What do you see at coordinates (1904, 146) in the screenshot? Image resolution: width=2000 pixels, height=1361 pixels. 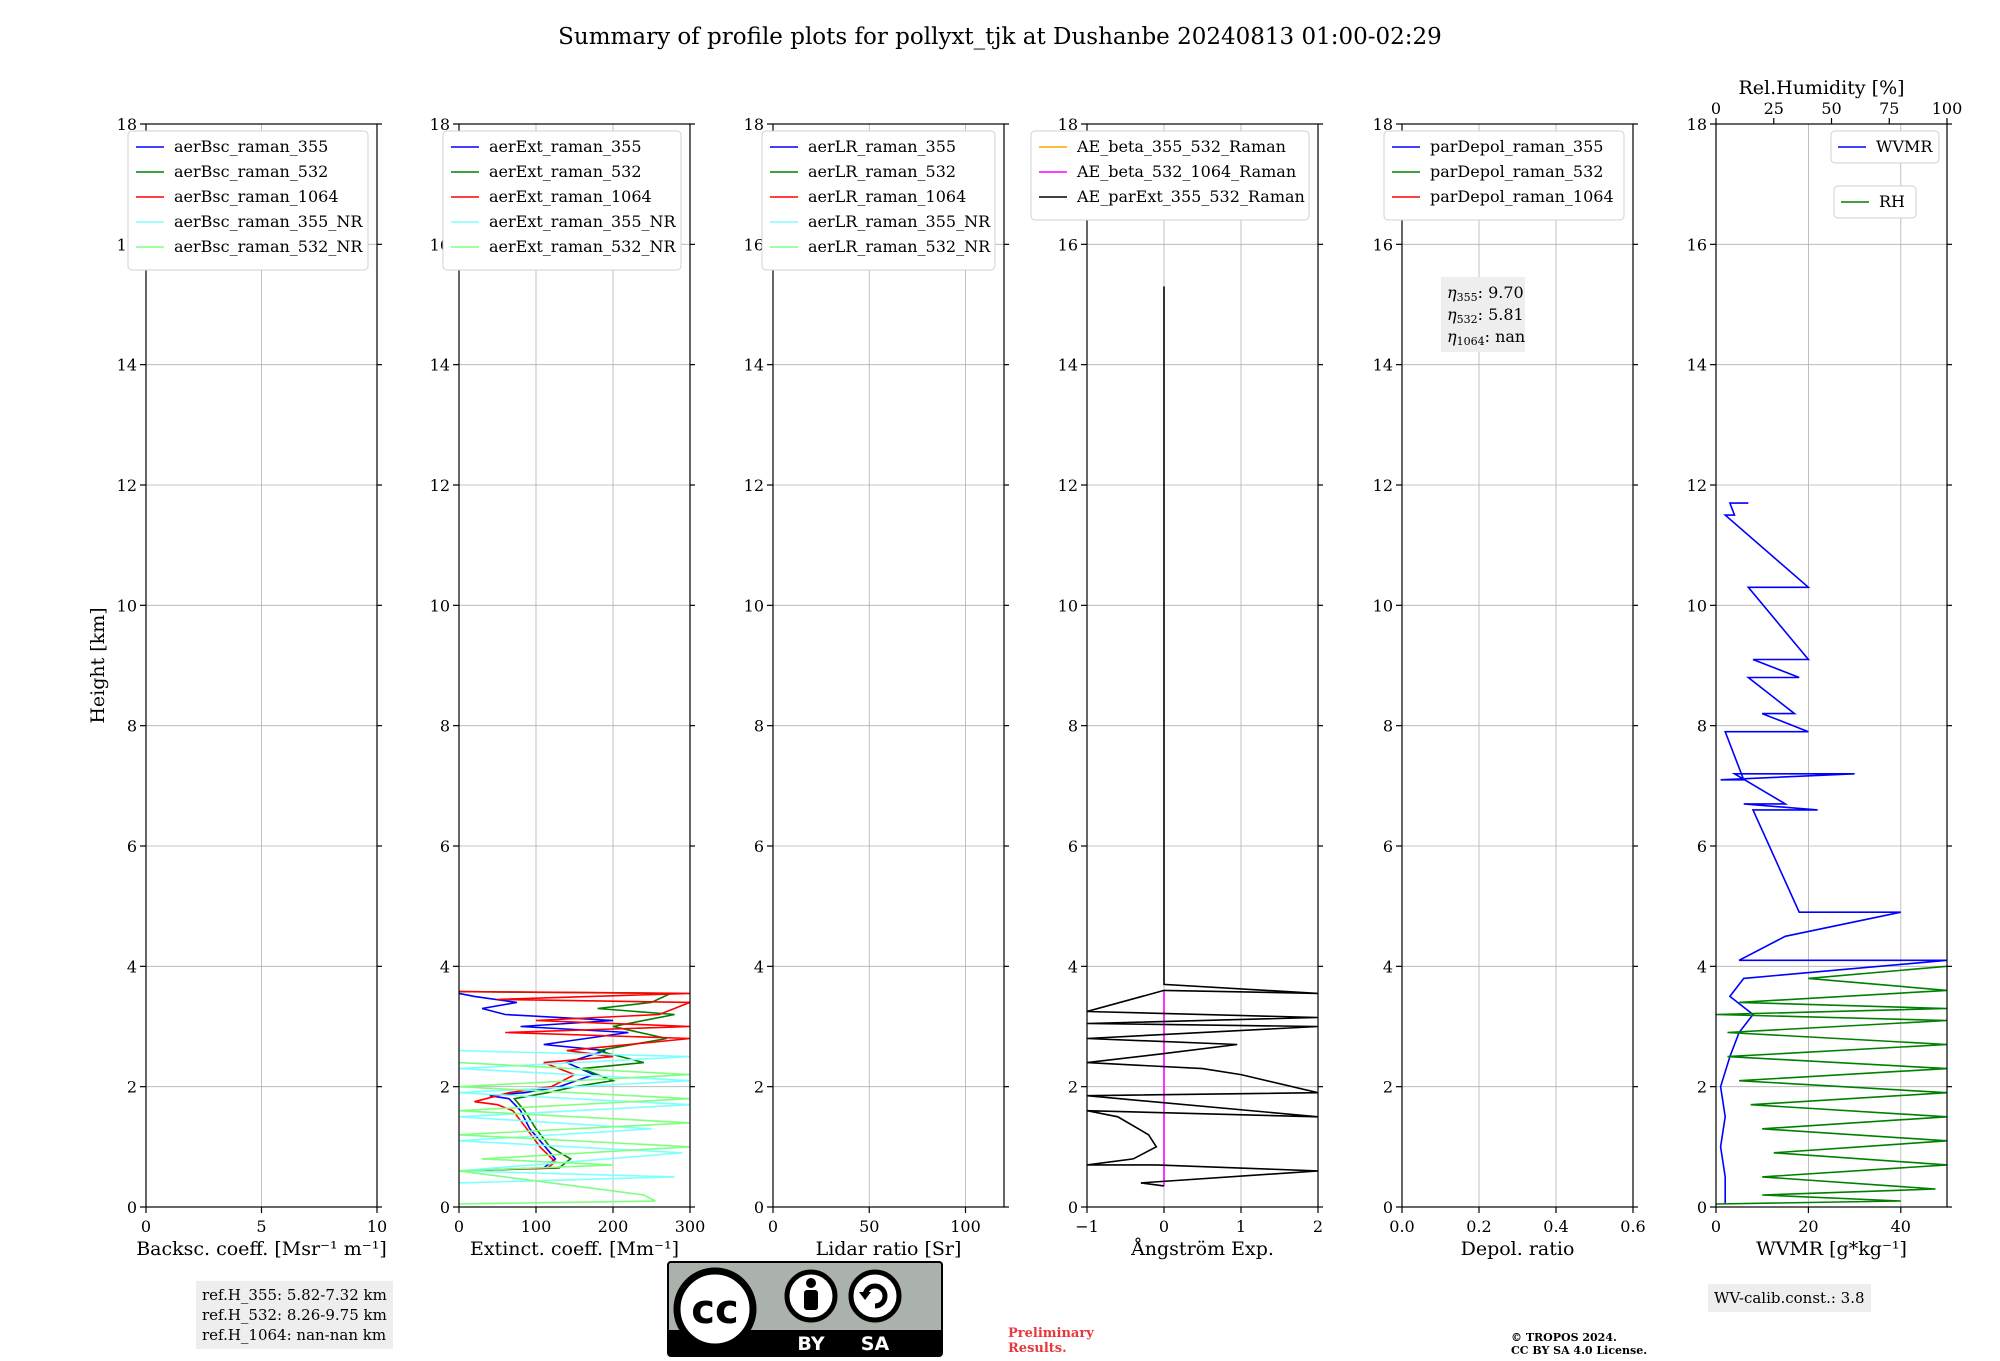 I see `legend-entry: WVMR` at bounding box center [1904, 146].